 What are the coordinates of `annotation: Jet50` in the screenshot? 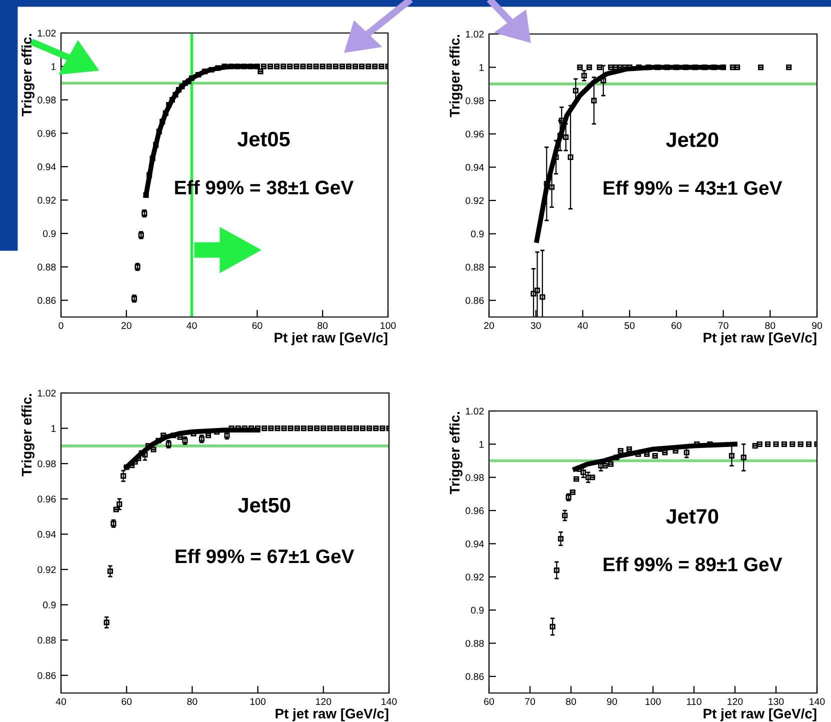 It's located at (264, 505).